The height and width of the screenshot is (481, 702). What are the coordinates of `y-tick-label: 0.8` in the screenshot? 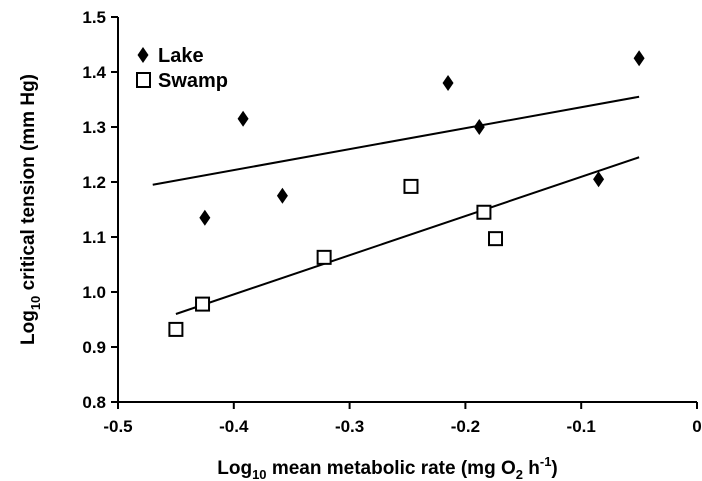 It's located at (94, 402).